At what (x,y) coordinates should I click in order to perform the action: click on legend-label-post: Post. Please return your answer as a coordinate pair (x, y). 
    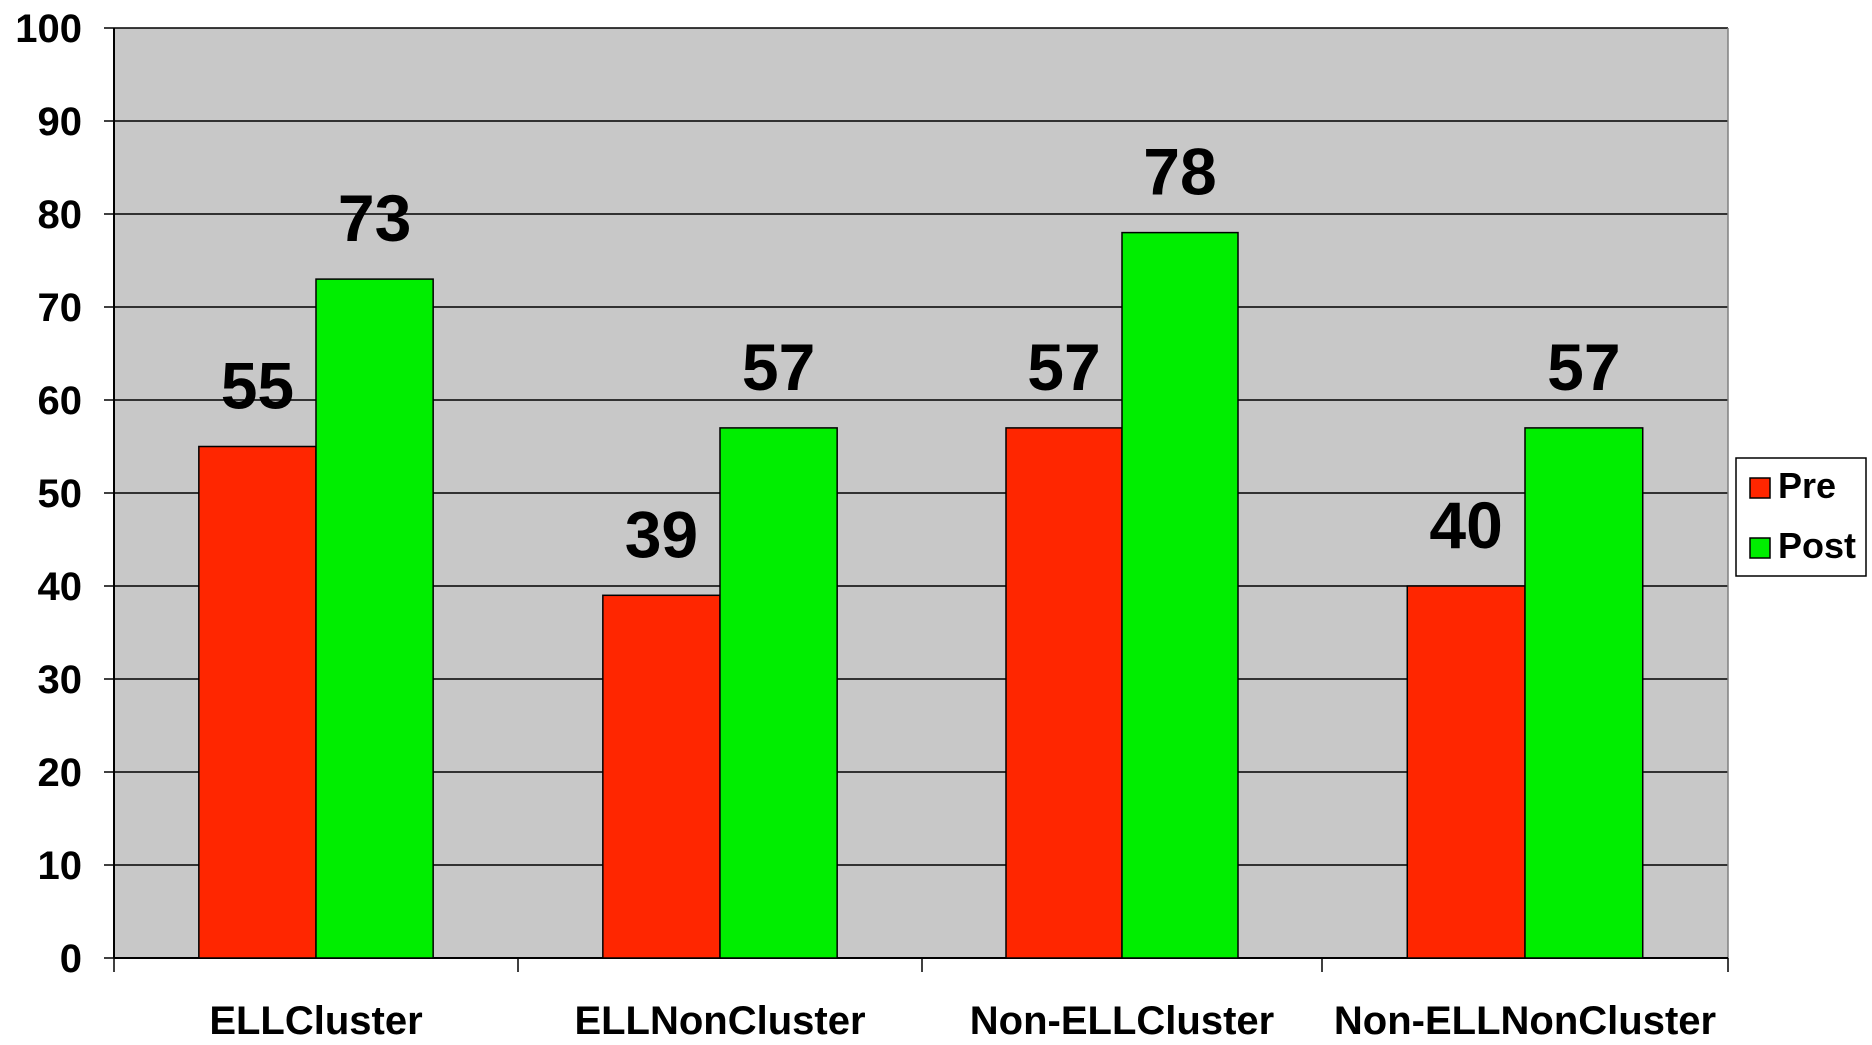
    Looking at the image, I should click on (1817, 545).